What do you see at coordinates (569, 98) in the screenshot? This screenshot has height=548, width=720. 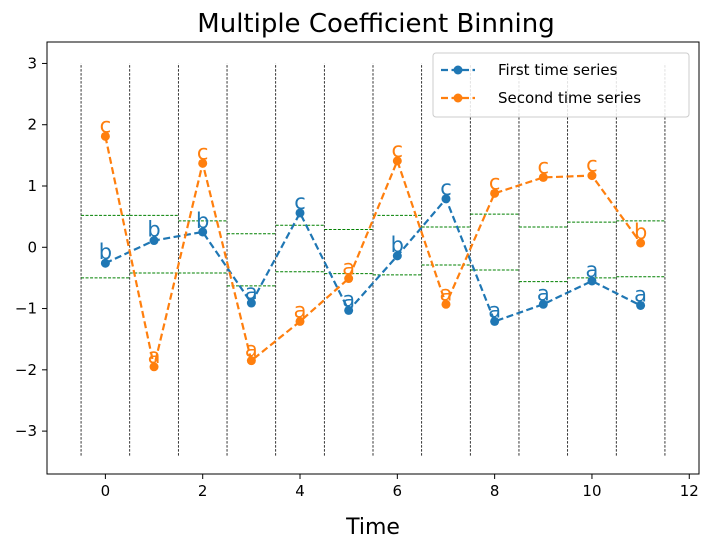 I see `legend-label: Second time series` at bounding box center [569, 98].